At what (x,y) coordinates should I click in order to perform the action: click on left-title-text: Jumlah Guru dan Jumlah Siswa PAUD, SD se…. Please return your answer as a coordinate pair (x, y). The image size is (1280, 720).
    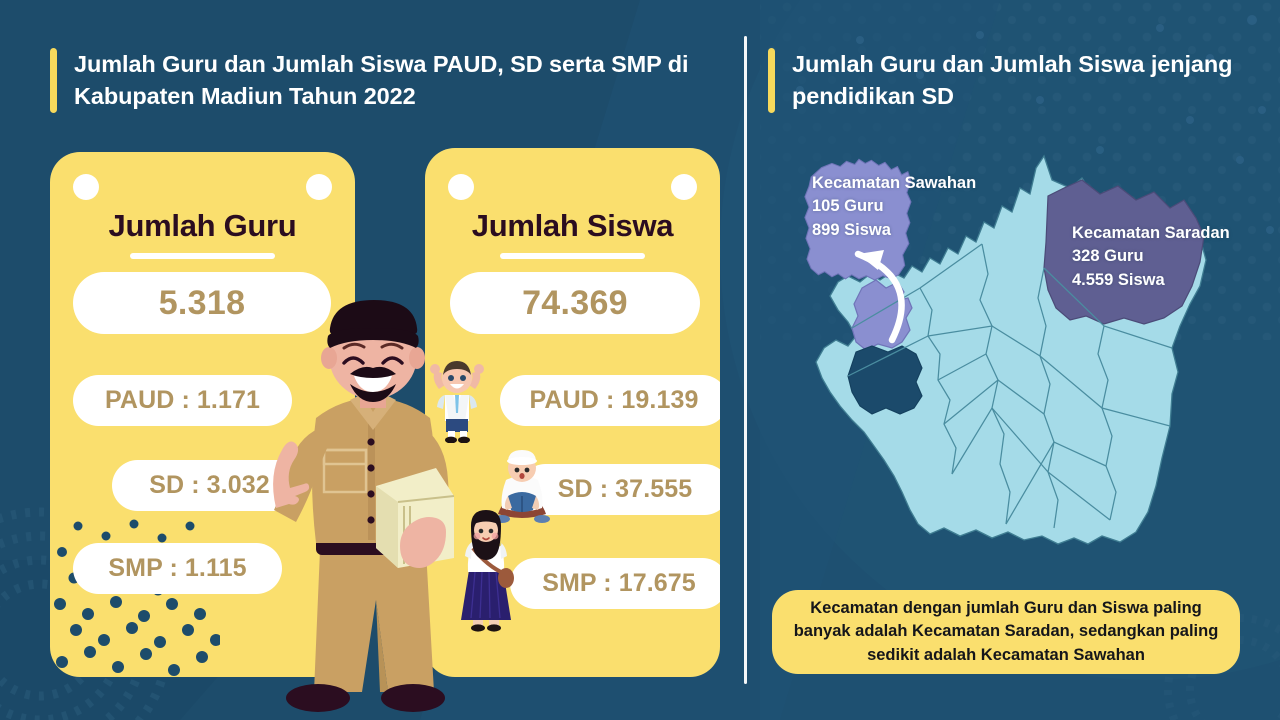
    Looking at the image, I should click on (381, 80).